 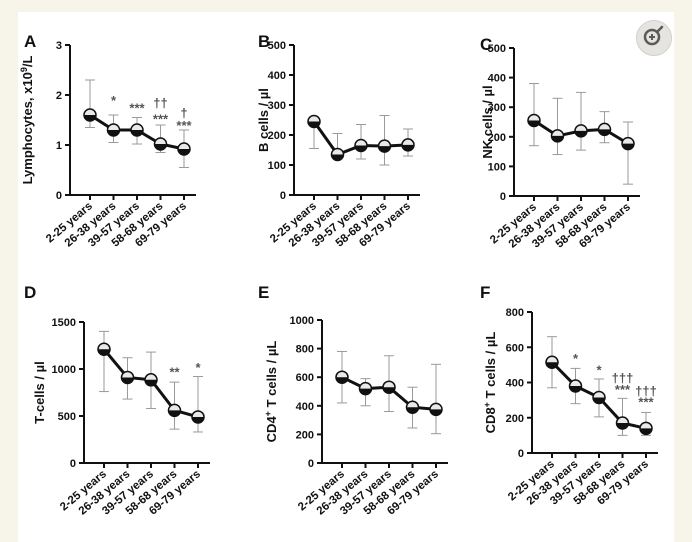 What do you see at coordinates (59, 46) in the screenshot?
I see `y-tick-label: 3` at bounding box center [59, 46].